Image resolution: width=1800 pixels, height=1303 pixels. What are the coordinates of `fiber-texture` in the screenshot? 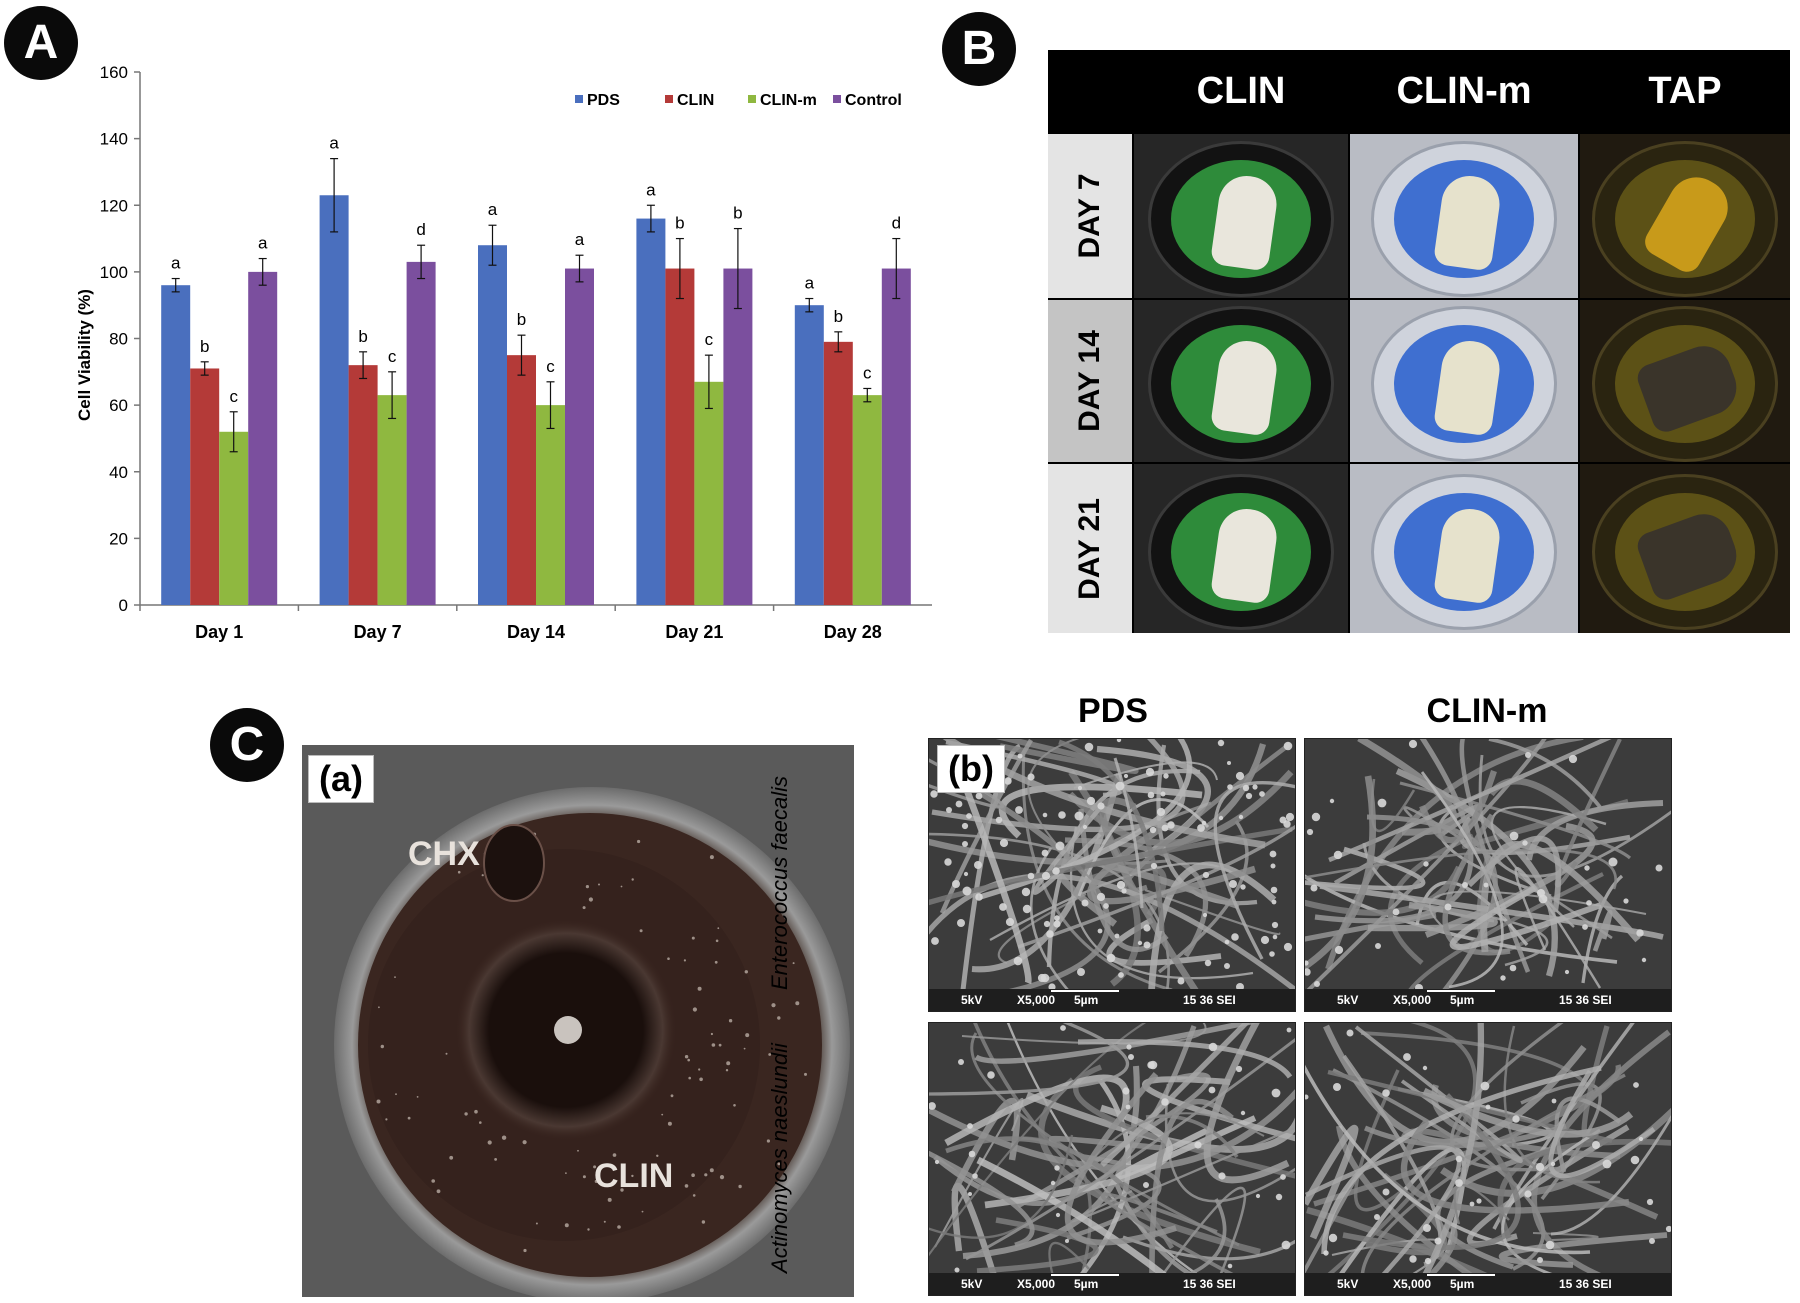 It's located at (1488, 1159).